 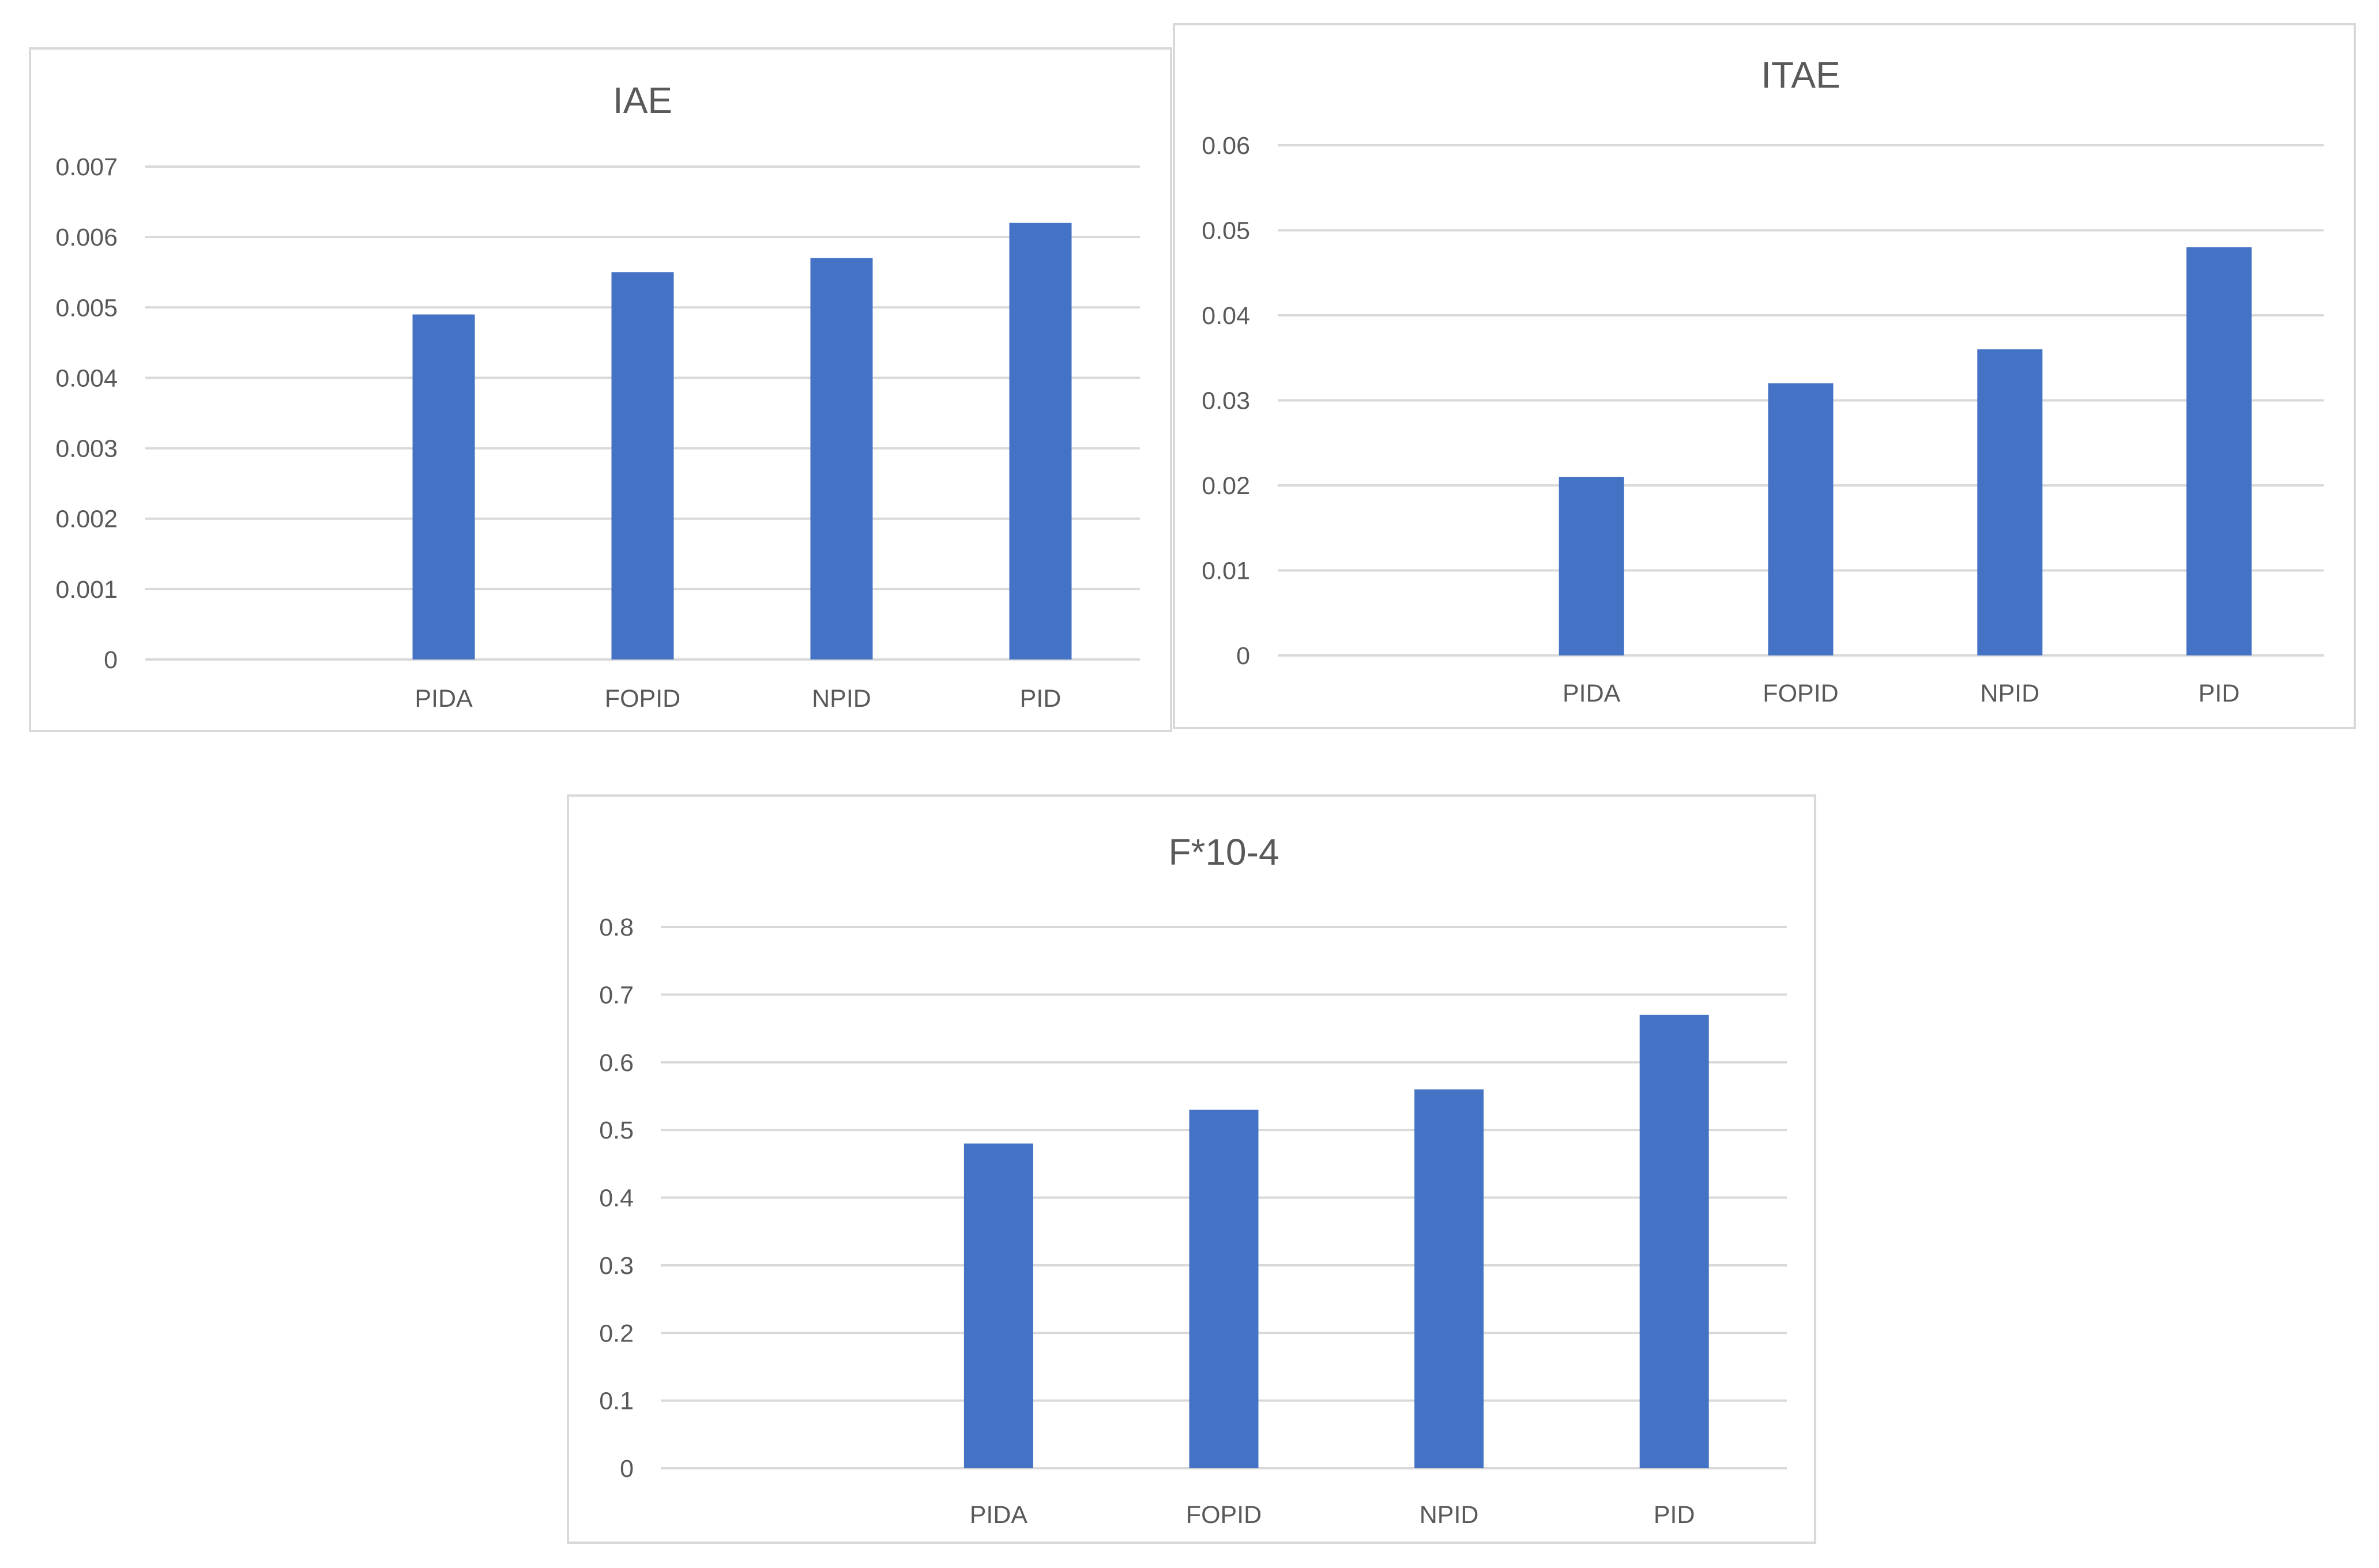 What do you see at coordinates (1226, 486) in the screenshot?
I see `itae-y-tick-label: 0.02` at bounding box center [1226, 486].